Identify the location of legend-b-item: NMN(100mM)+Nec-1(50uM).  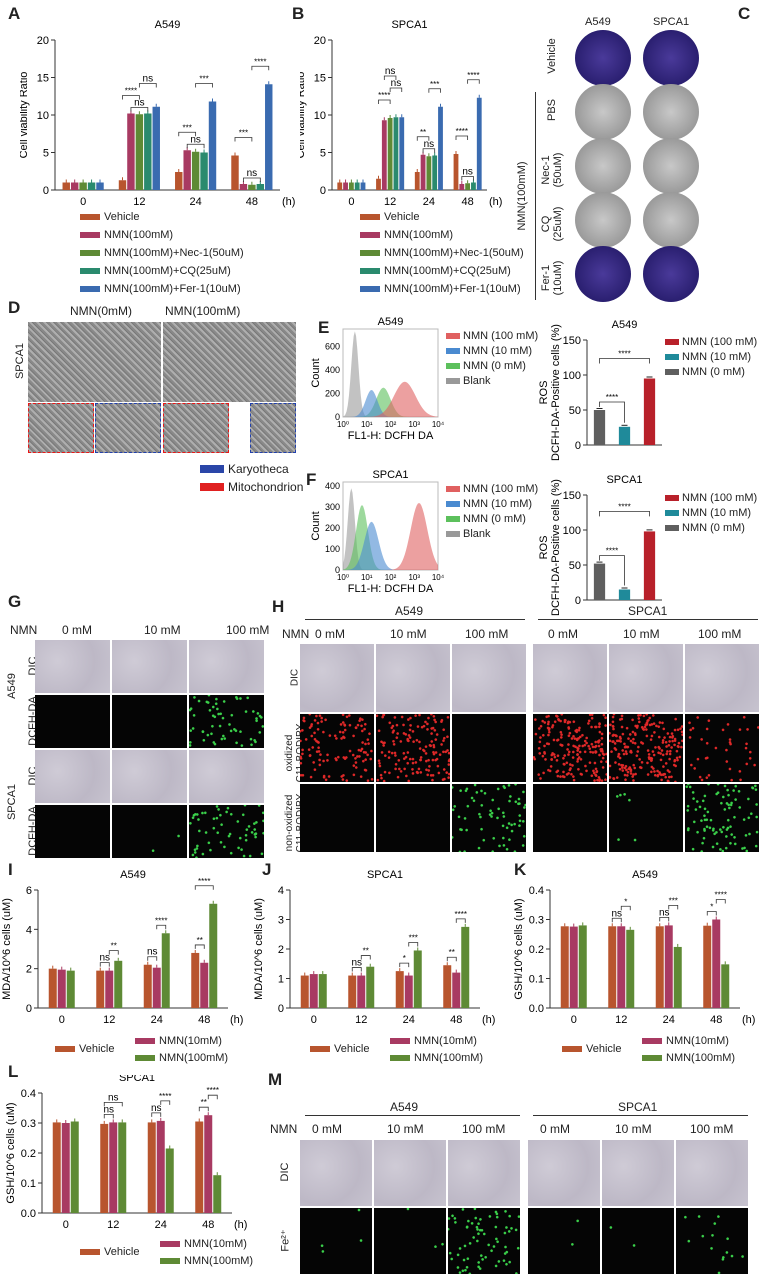
(442, 253).